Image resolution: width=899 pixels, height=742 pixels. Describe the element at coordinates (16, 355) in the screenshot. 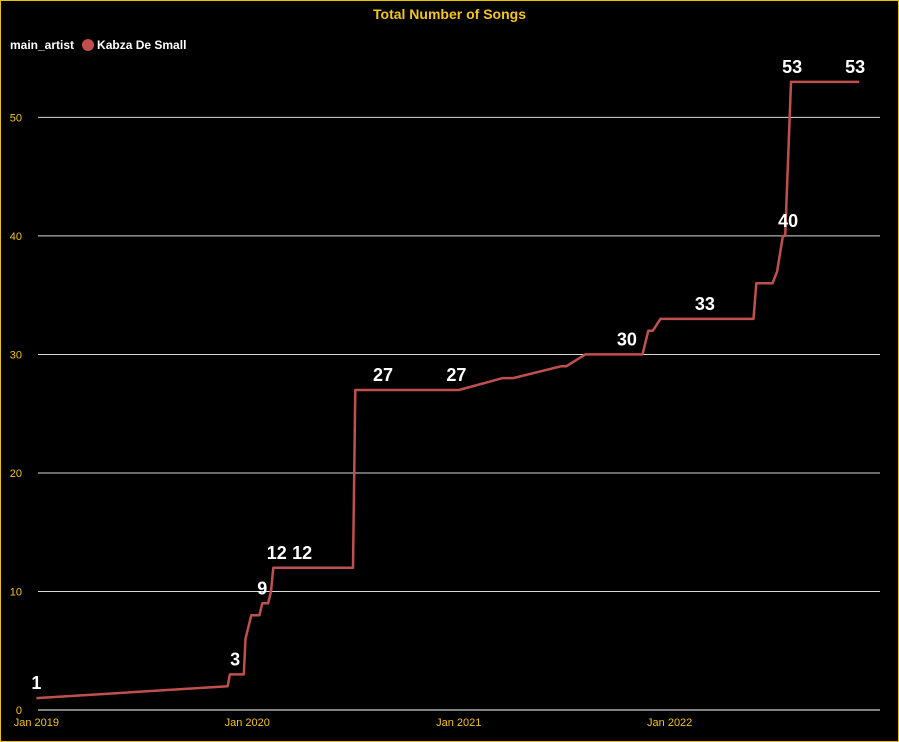

I see `y-tick-label: 30` at that location.